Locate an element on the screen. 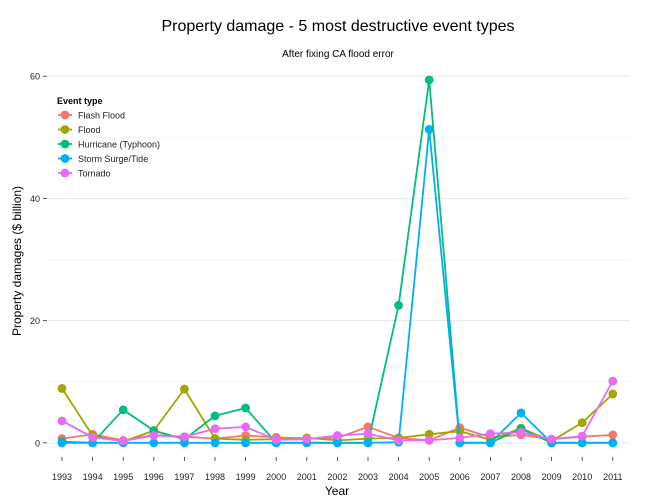 The height and width of the screenshot is (504, 648). x-tick-label: 1995 is located at coordinates (123, 477).